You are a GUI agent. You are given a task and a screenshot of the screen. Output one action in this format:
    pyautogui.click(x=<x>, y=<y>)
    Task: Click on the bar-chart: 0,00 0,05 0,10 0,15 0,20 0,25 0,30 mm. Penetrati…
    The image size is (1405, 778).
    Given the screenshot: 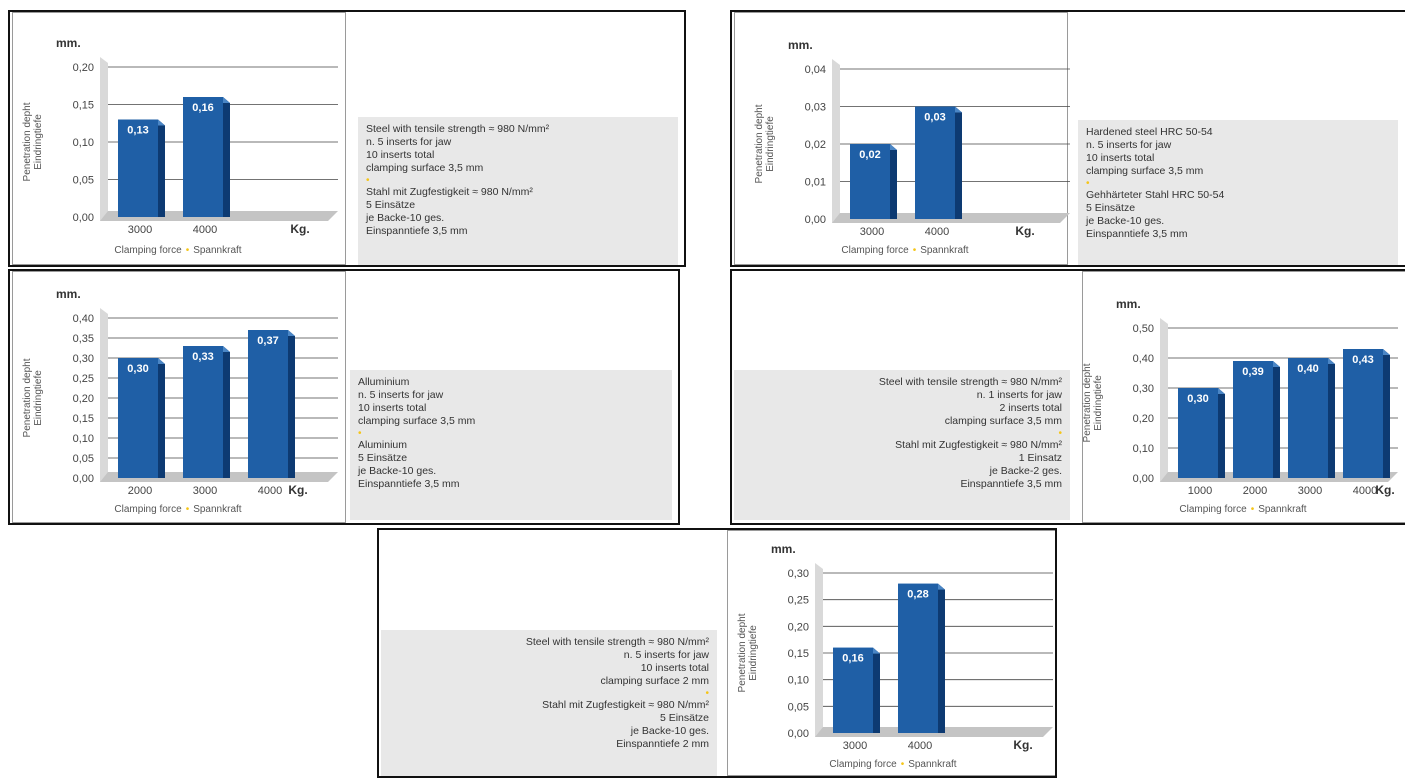 What is the action you would take?
    pyautogui.click(x=895, y=656)
    